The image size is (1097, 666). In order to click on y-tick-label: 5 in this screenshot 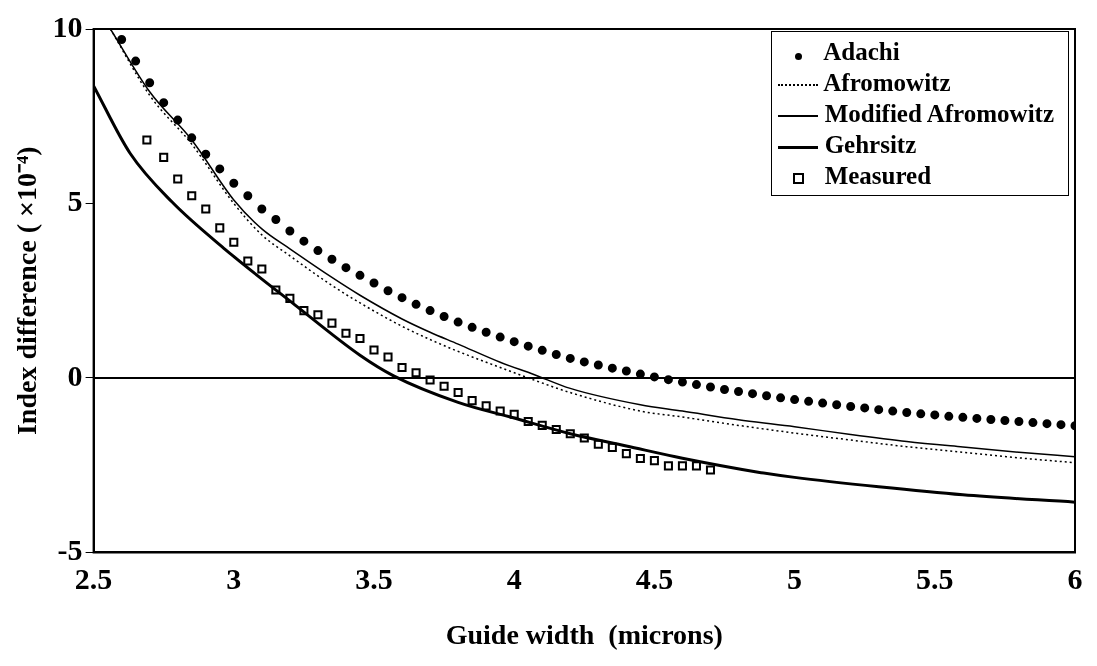, I will do `click(75, 201)`.